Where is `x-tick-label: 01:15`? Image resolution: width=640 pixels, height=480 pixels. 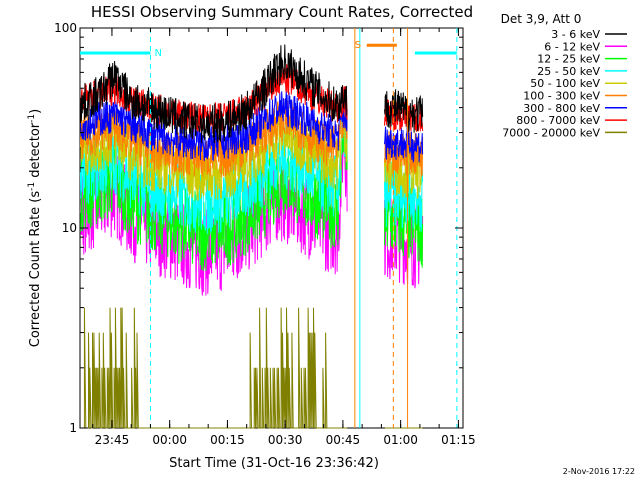
x-tick-label: 01:15 is located at coordinates (458, 440).